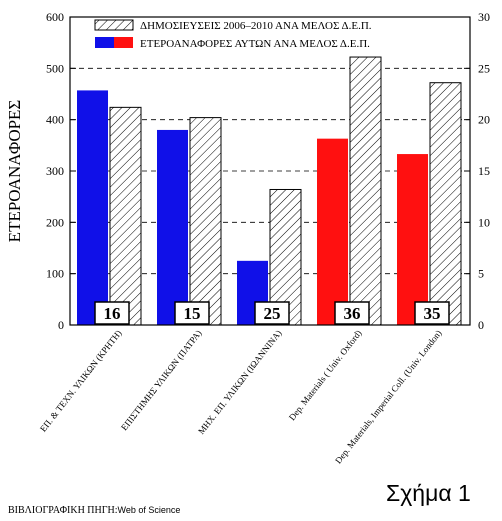  Describe the element at coordinates (484, 222) in the screenshot. I see `y2-tick-label: 10` at that location.